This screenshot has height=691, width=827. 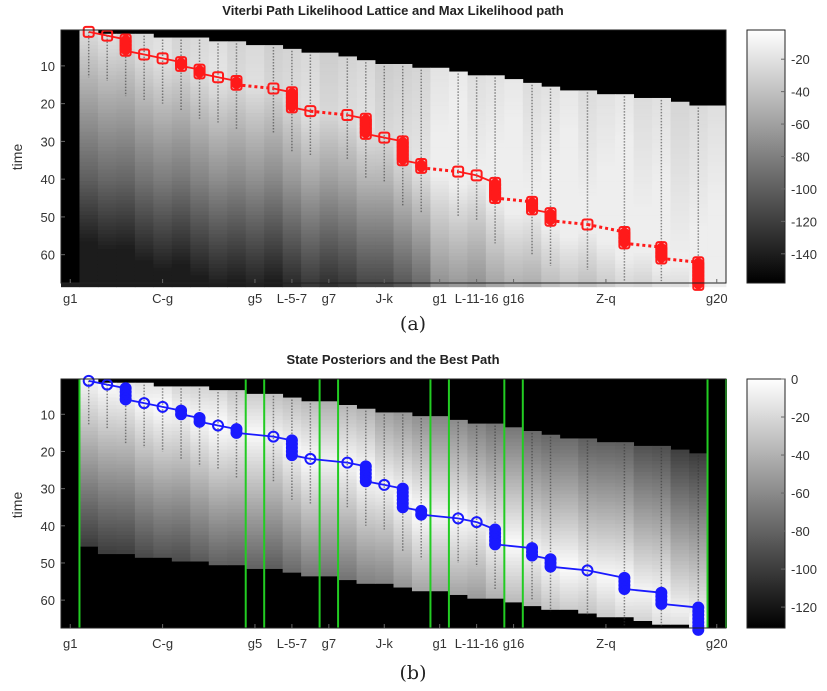 What do you see at coordinates (800, 124) in the screenshot?
I see `colorbar-tick-label: -60` at bounding box center [800, 124].